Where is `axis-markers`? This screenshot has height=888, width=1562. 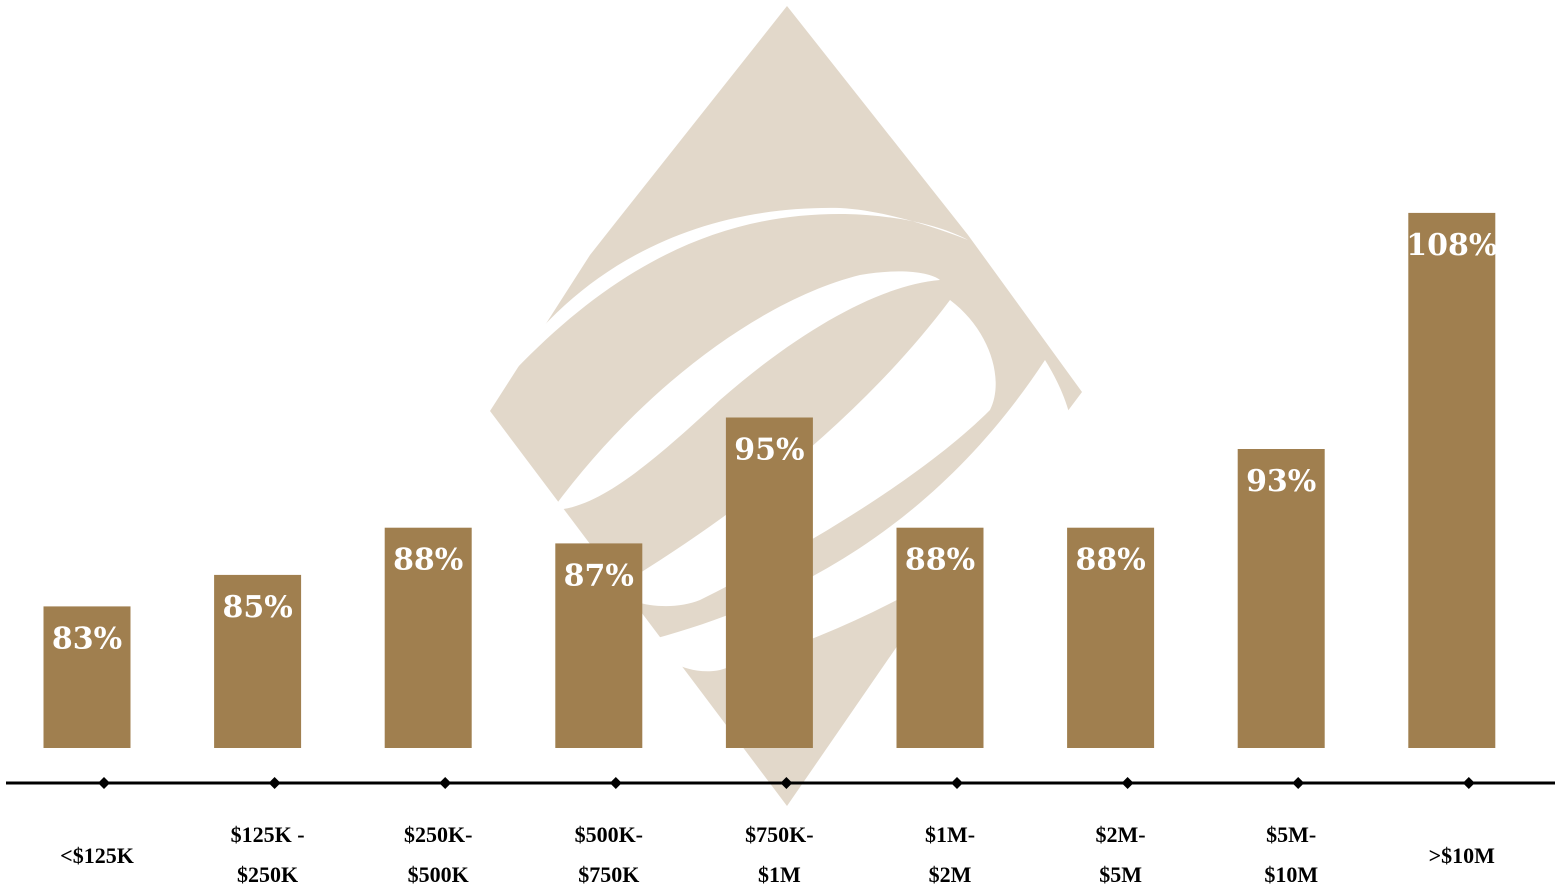
axis-markers is located at coordinates (786, 783).